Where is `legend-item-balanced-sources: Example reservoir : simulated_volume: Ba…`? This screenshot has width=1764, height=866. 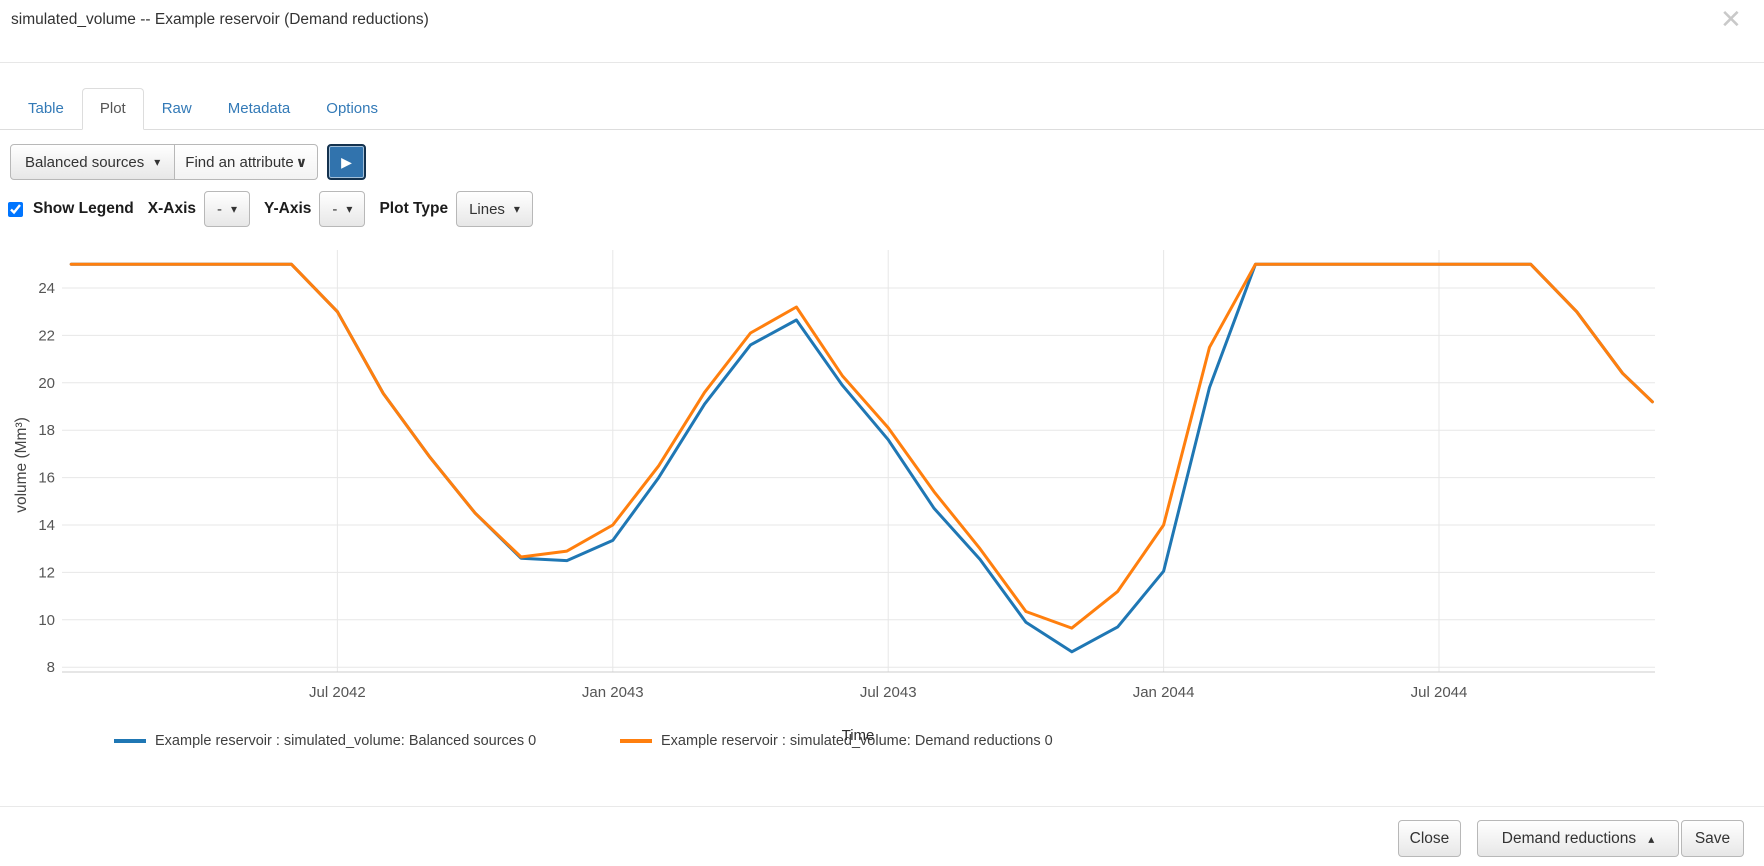 legend-item-balanced-sources: Example reservoir : simulated_volume: Ba… is located at coordinates (325, 741).